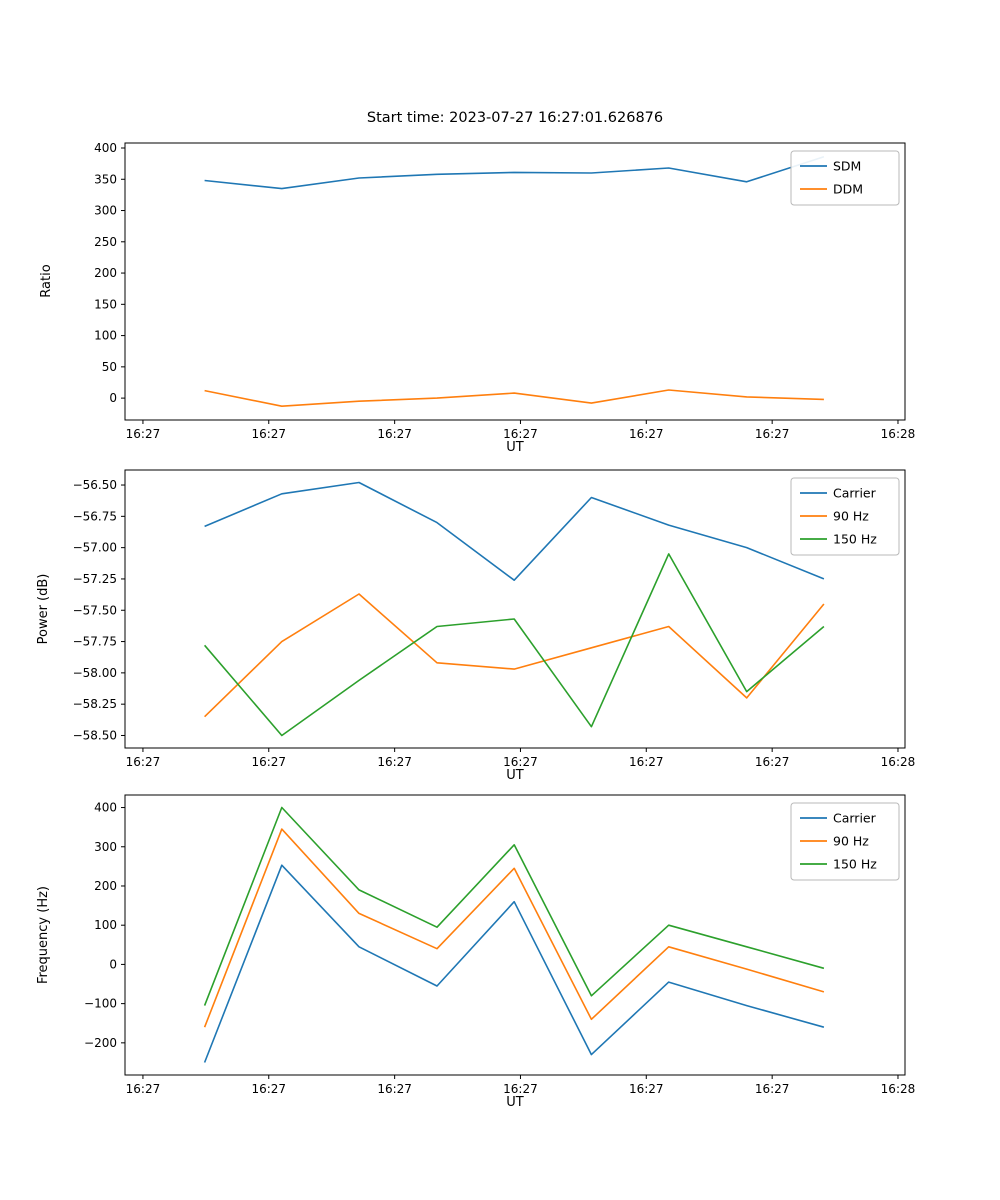  I want to click on legend-label: DDM, so click(848, 189).